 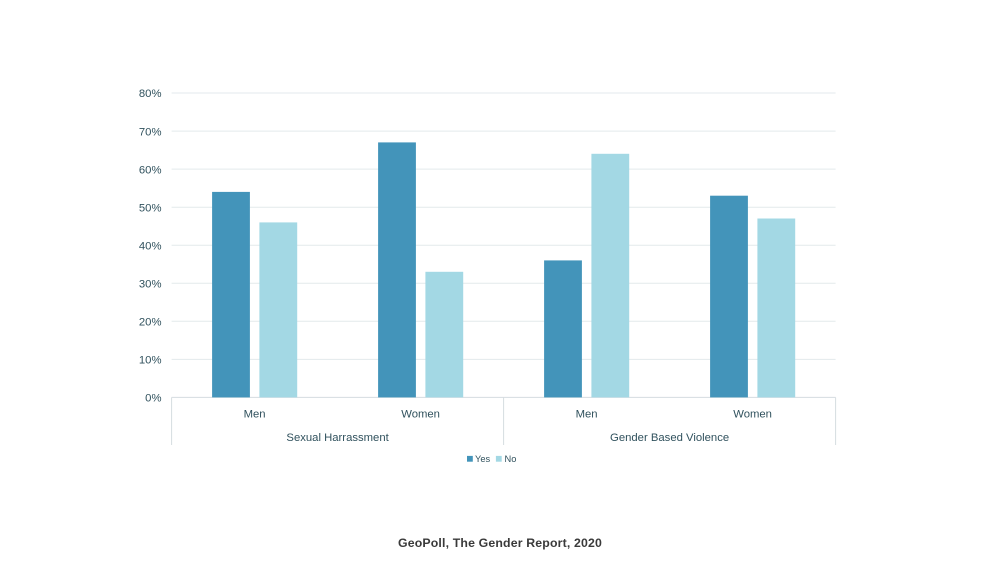 I want to click on svg-text: 0%, so click(x=153, y=399).